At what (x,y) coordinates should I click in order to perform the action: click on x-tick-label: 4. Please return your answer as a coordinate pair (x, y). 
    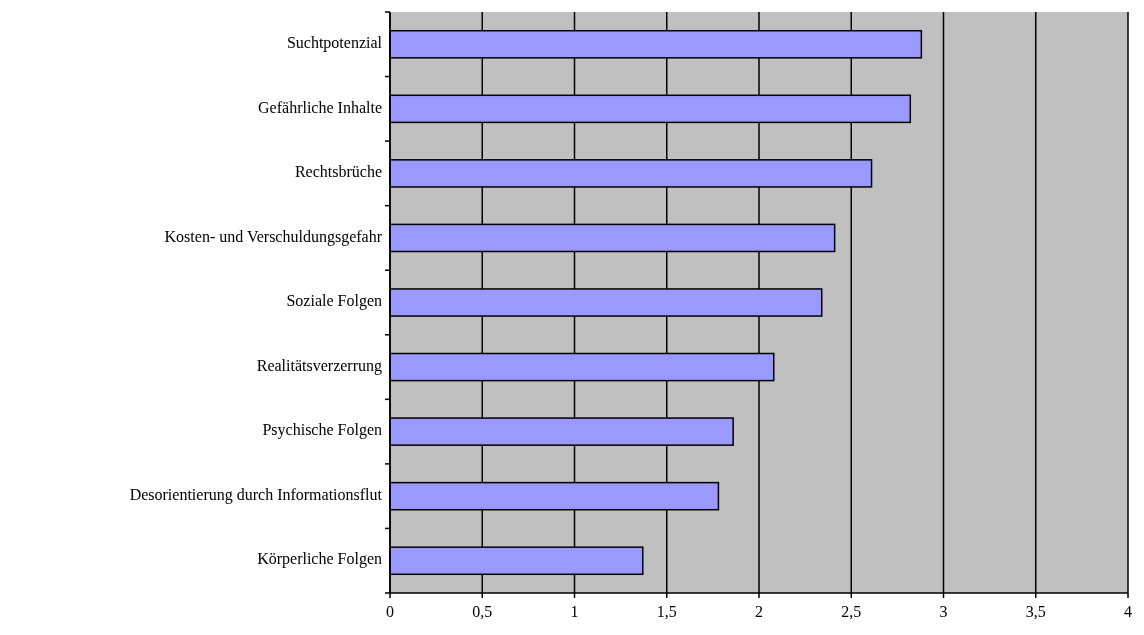
    Looking at the image, I should click on (1128, 611).